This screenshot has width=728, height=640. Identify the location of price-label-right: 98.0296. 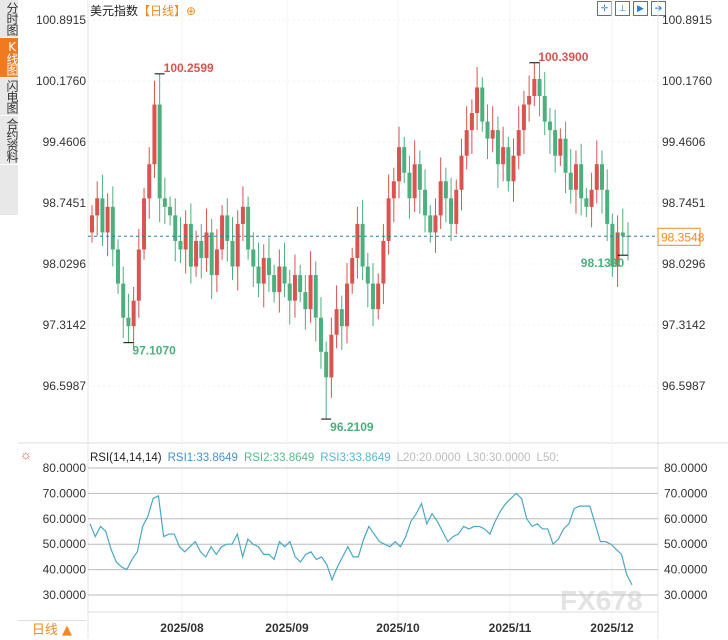
(684, 264).